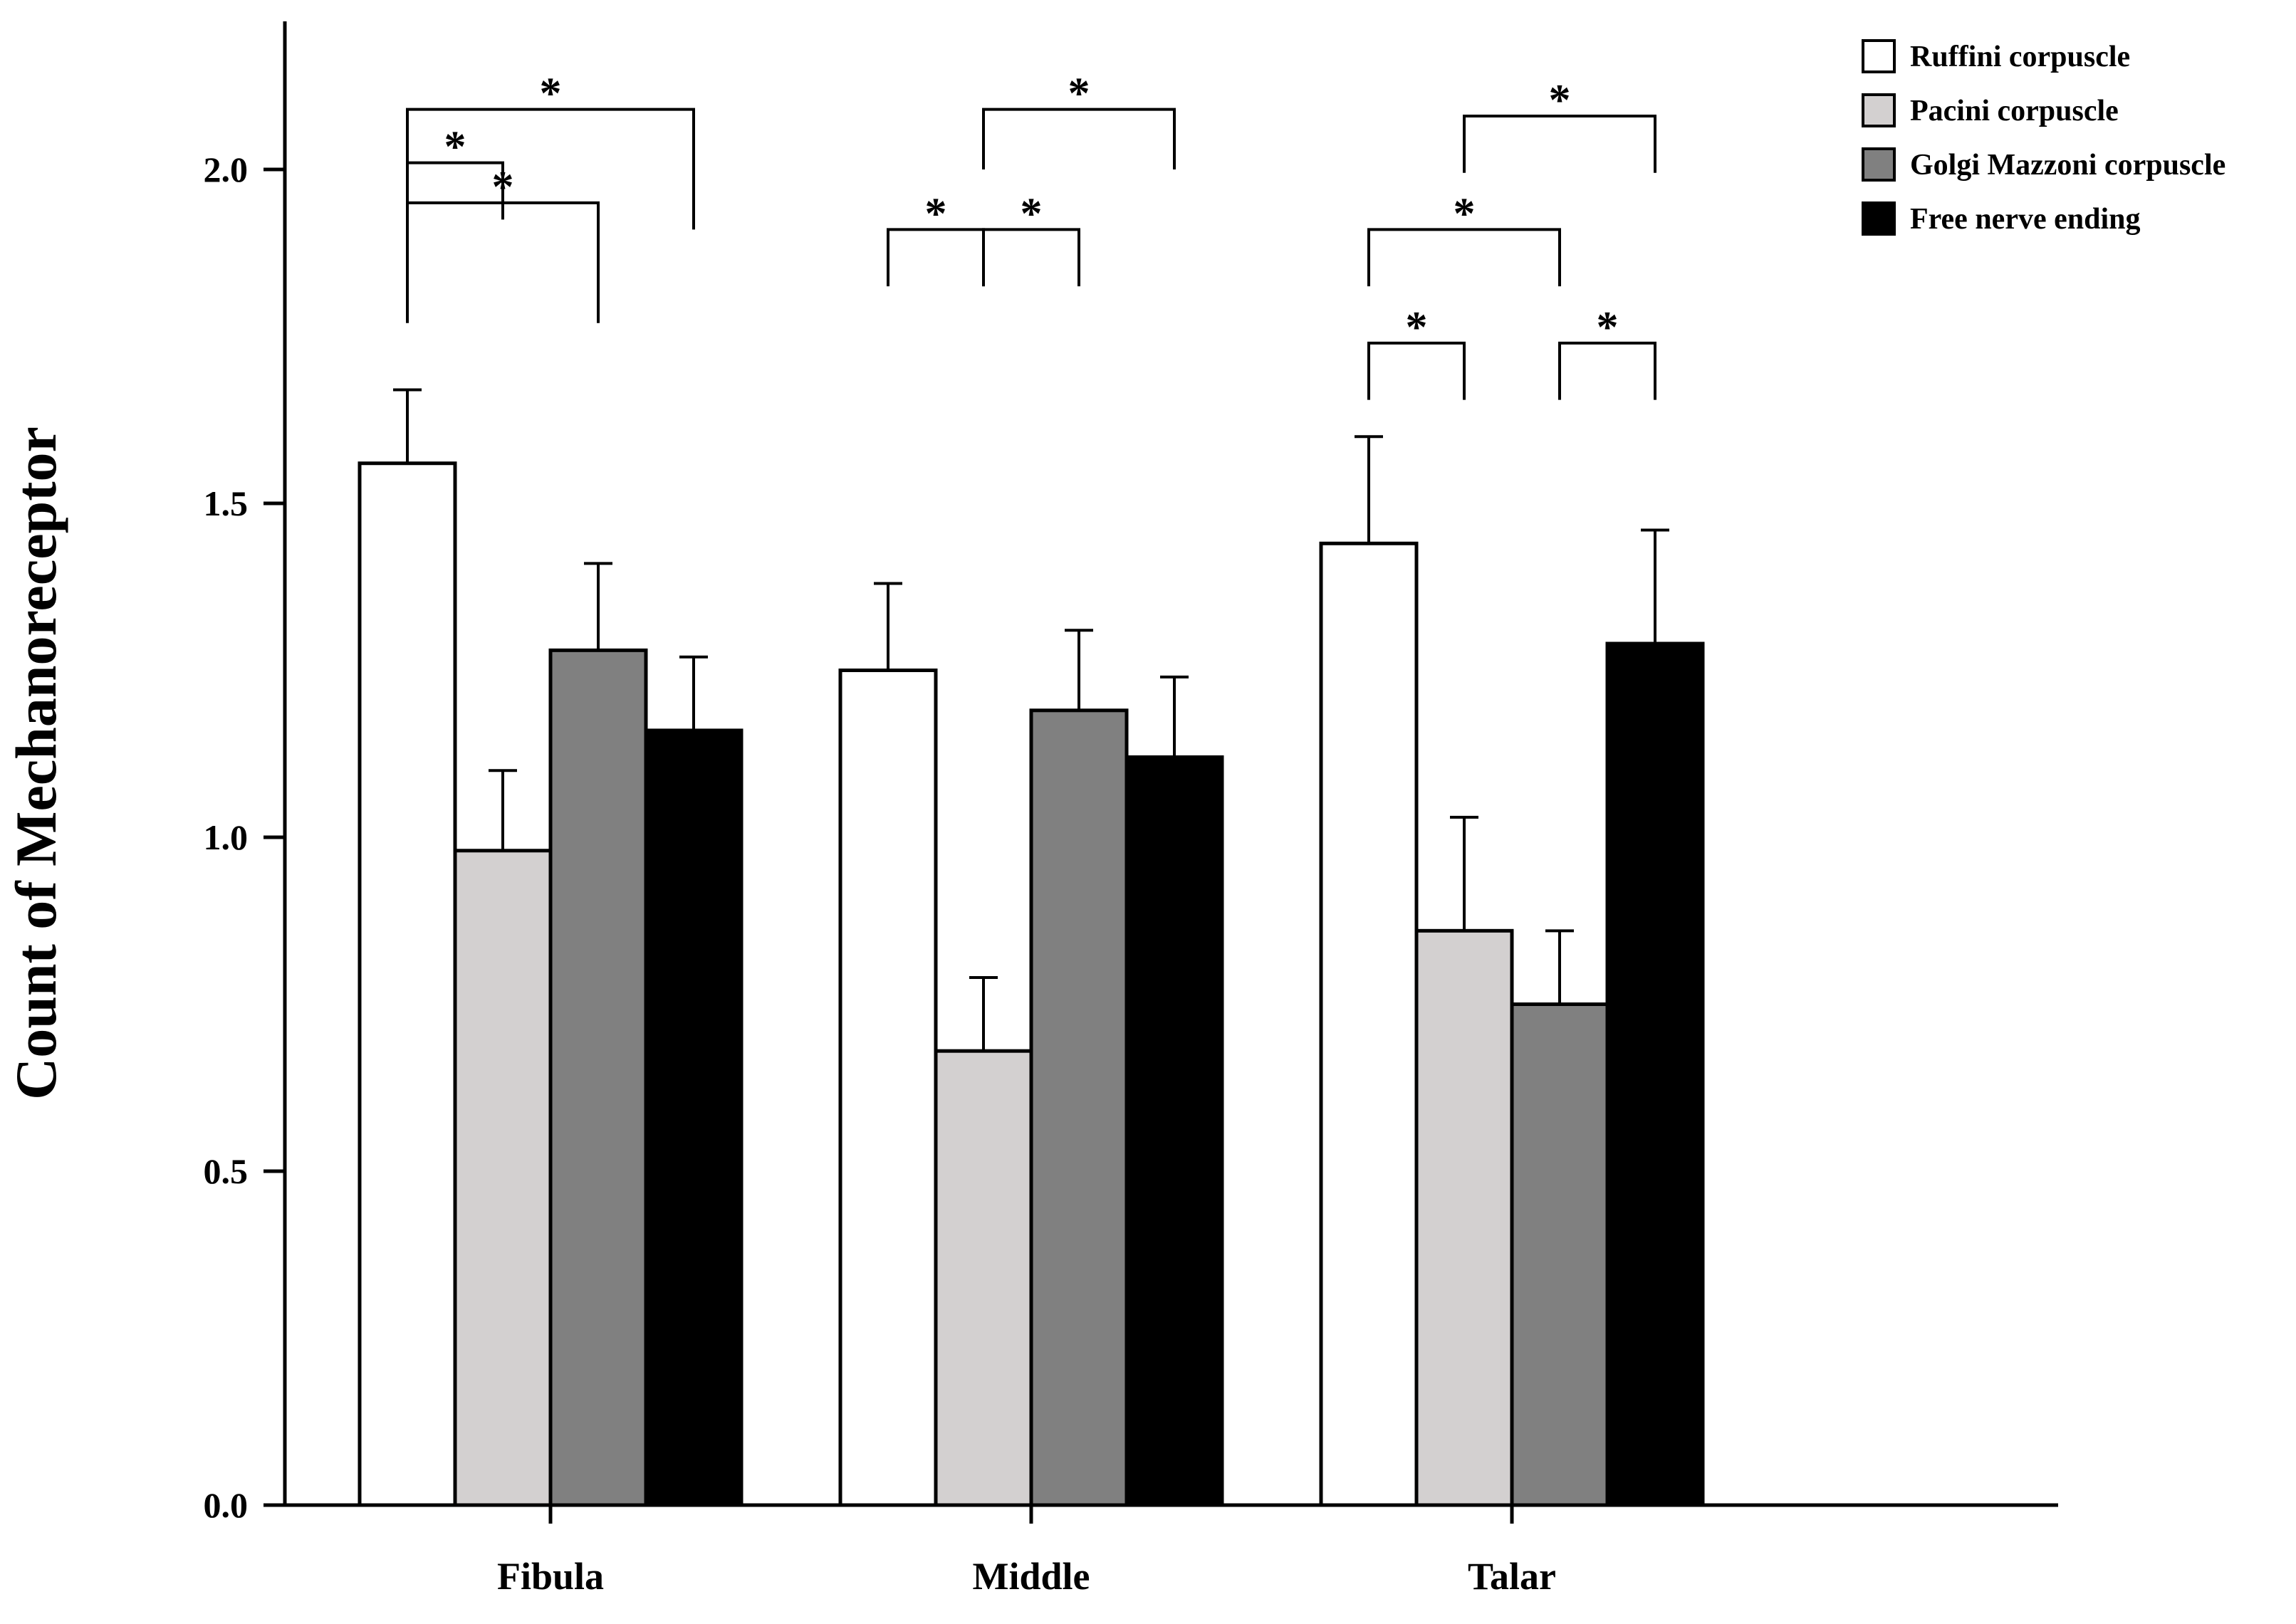  What do you see at coordinates (2014, 111) in the screenshot?
I see `legend-label: Pacini corpuscle` at bounding box center [2014, 111].